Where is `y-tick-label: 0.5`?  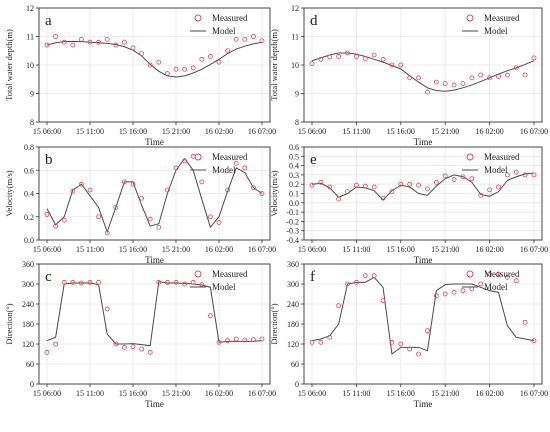
y-tick-label: 0.5 is located at coordinates (294, 156).